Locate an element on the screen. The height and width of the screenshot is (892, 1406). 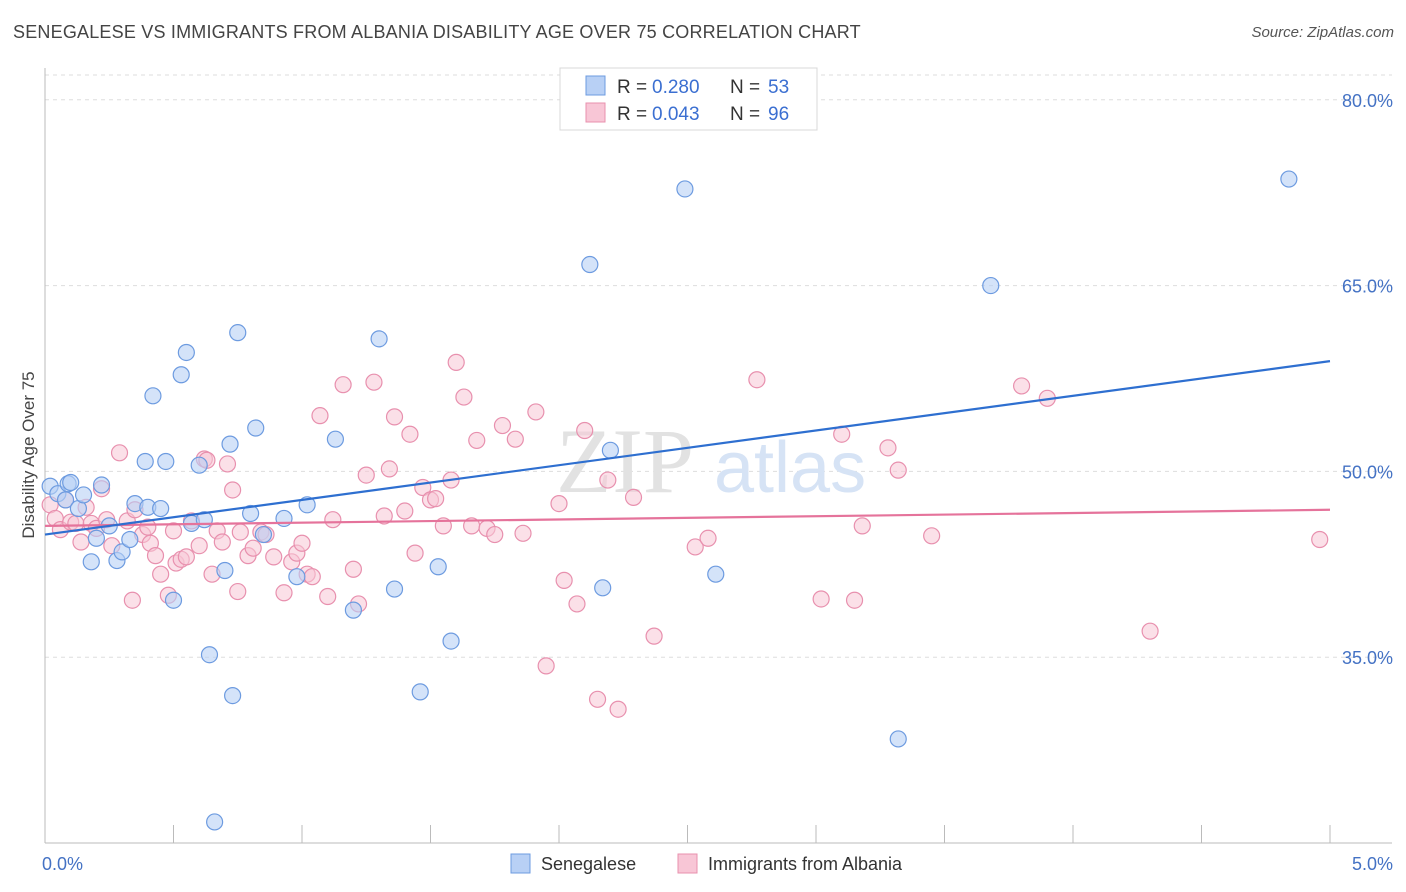
y-tick-label: 50.0% is located at coordinates (1367, 472).